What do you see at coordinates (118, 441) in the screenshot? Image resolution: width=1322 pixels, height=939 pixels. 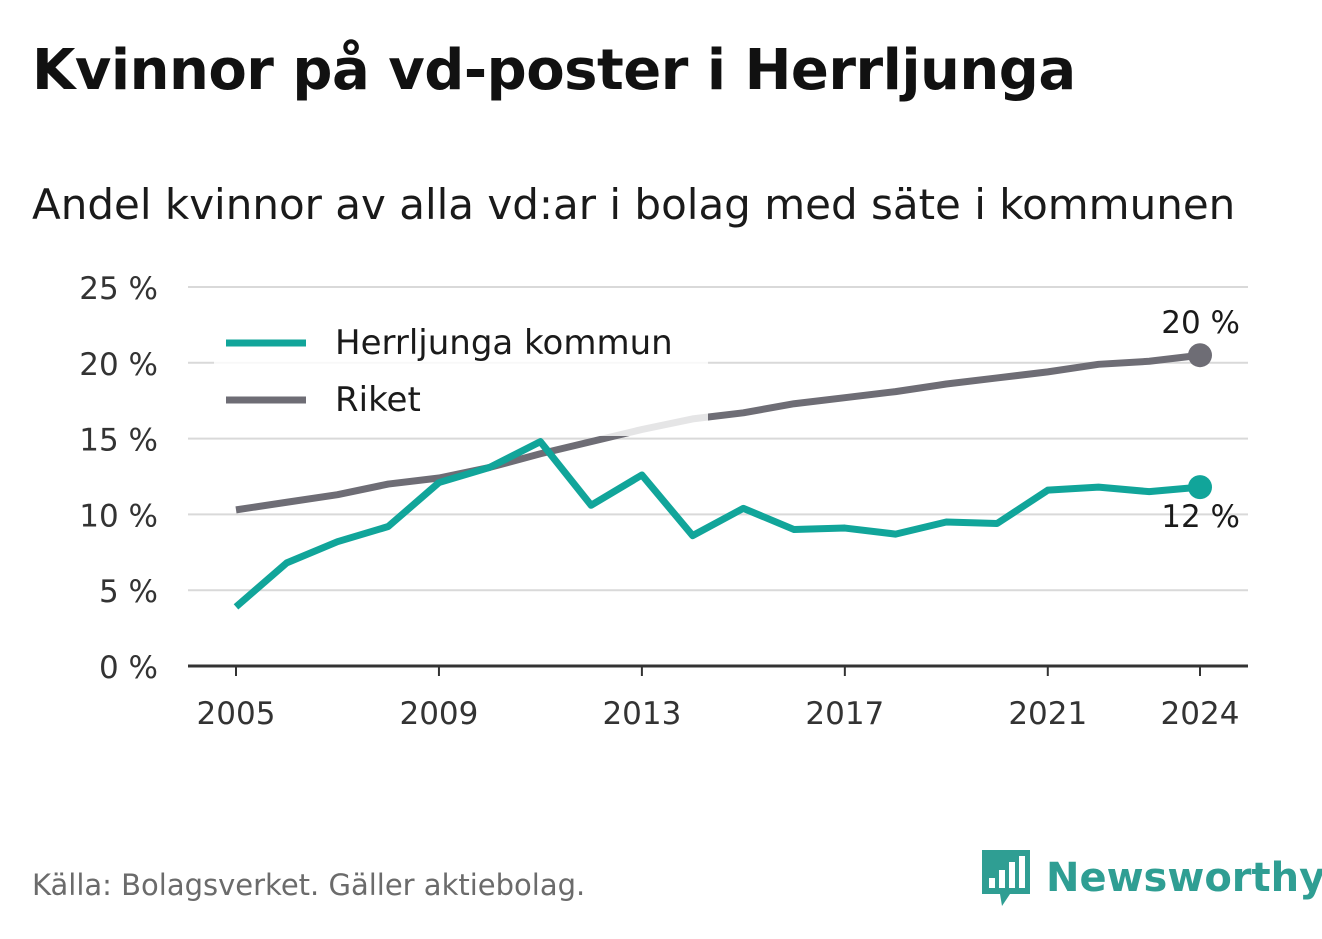 I see `y-tick-label: 15 %` at bounding box center [118, 441].